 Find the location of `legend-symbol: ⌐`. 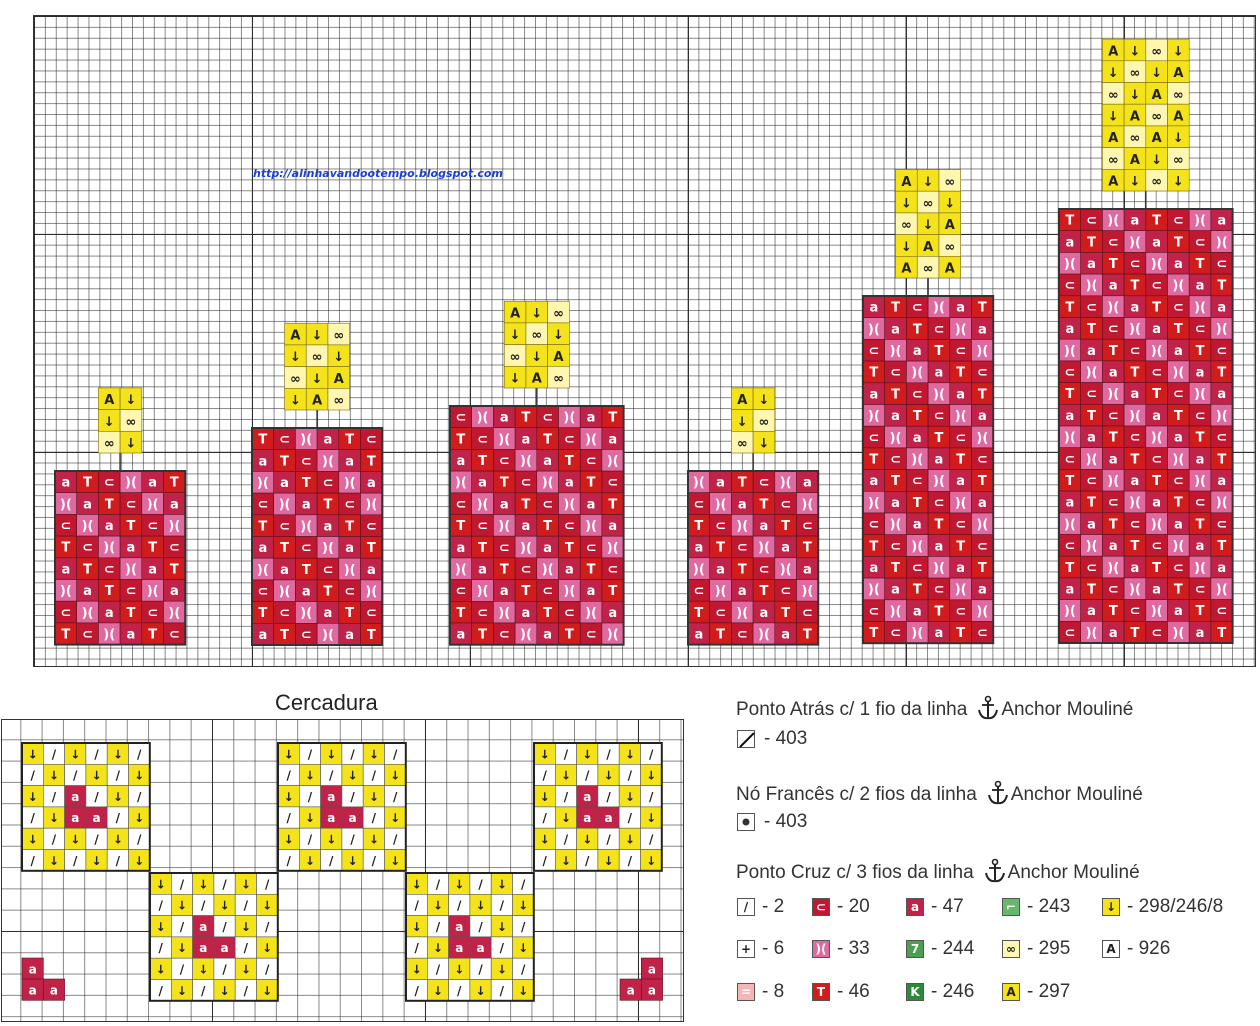

legend-symbol: ⌐ is located at coordinates (1011, 907).